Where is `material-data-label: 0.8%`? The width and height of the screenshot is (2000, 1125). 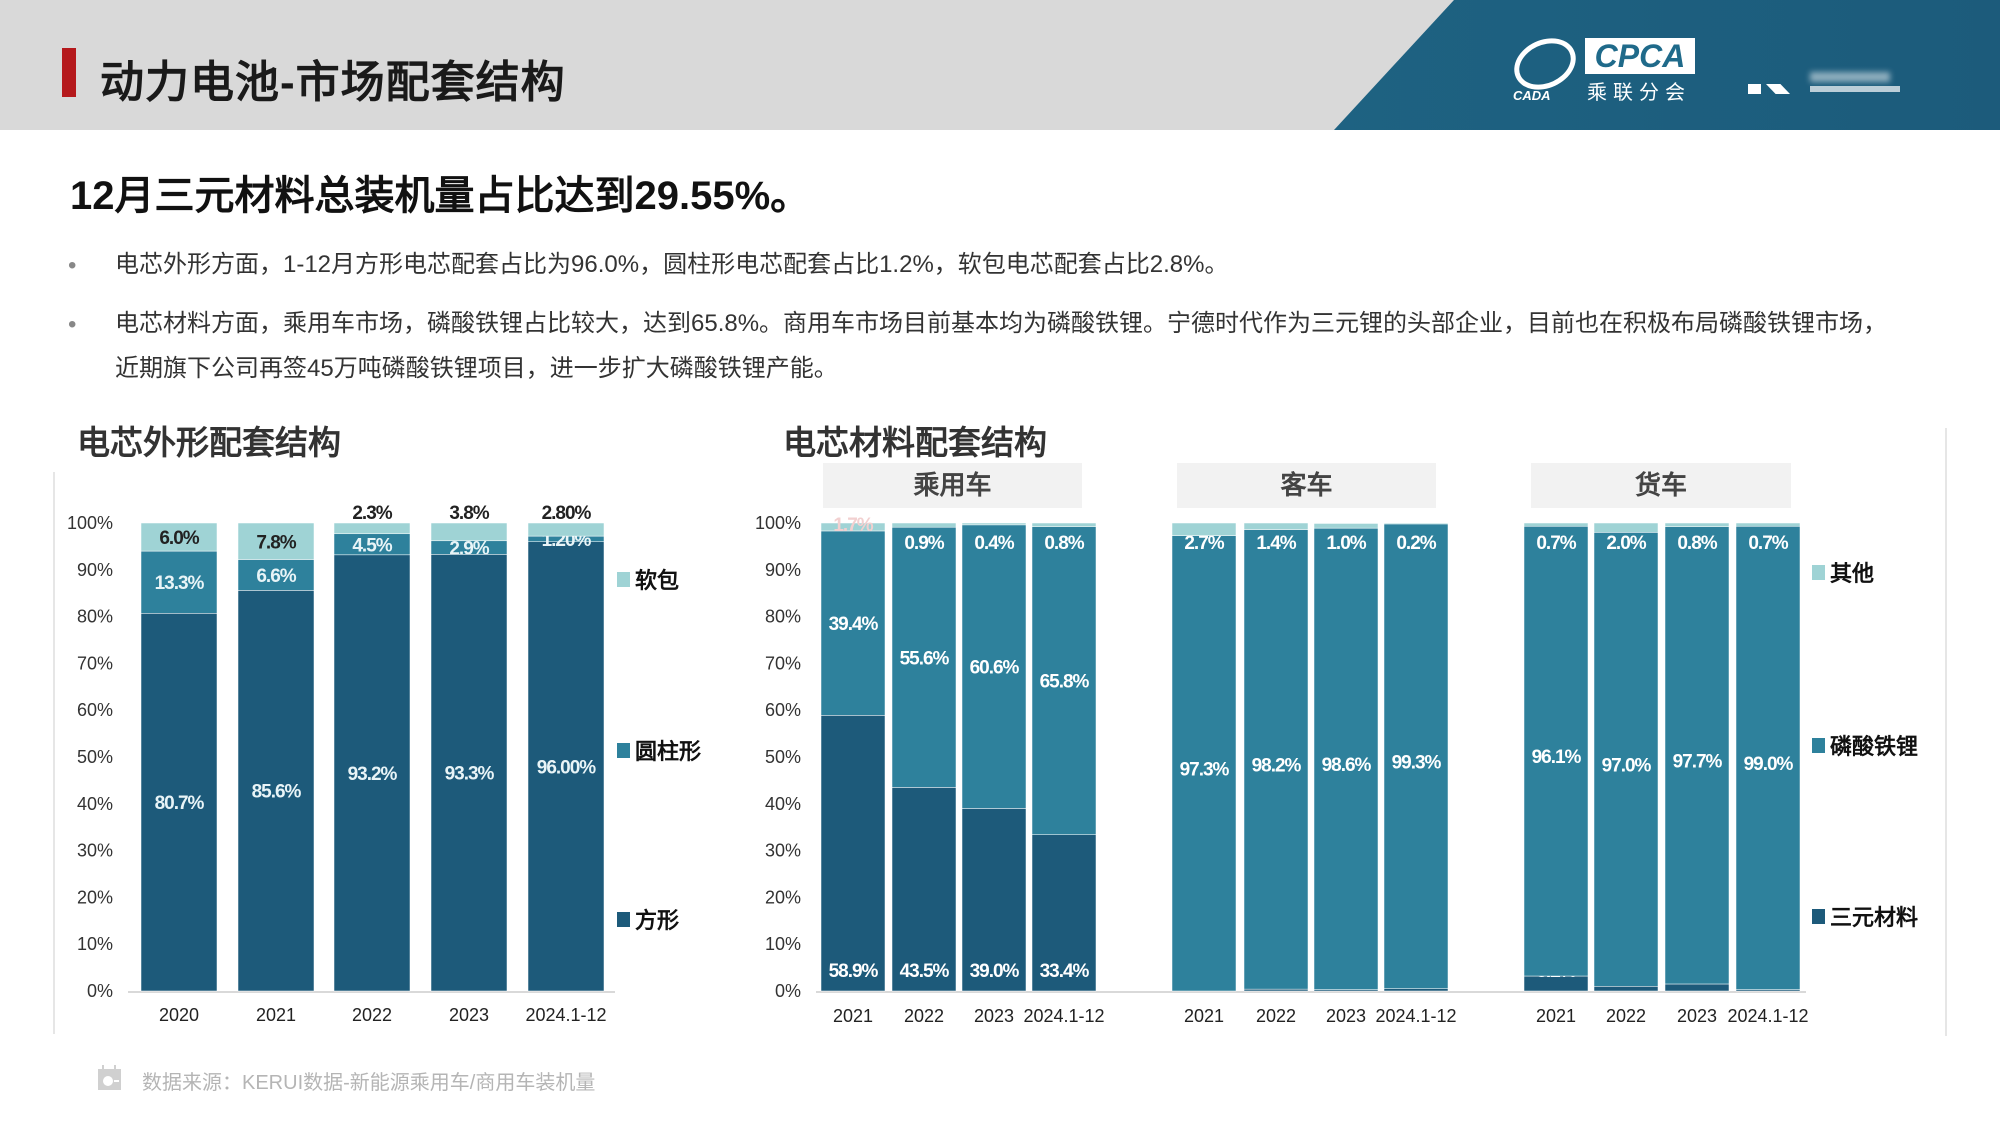 material-data-label: 0.8% is located at coordinates (1697, 543).